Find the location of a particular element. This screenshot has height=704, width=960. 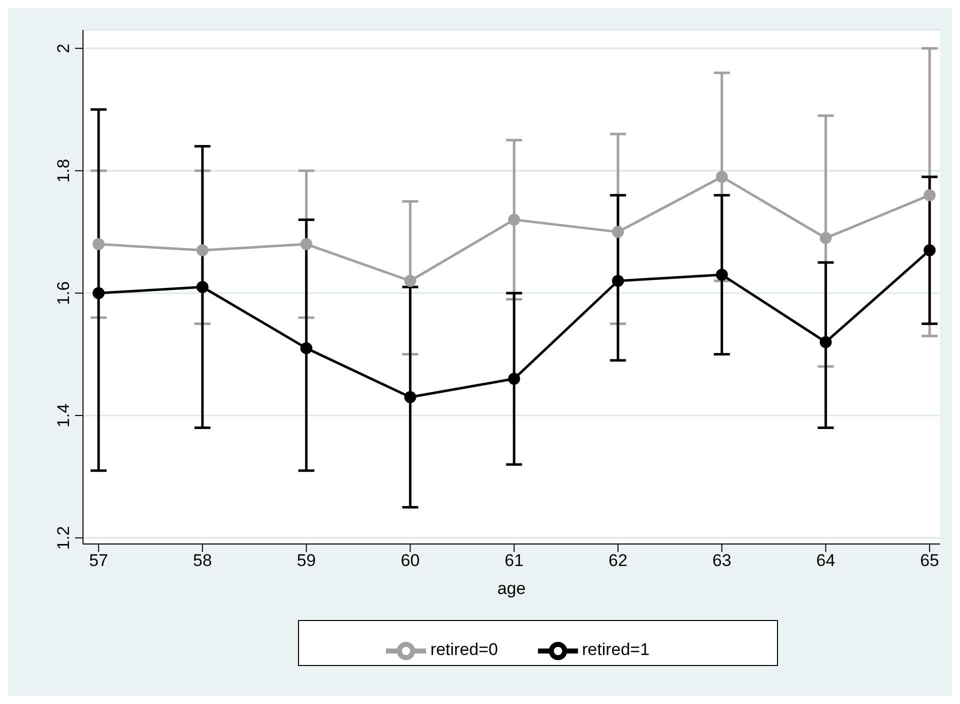

y-tick-label: 1.8 is located at coordinates (63, 170).